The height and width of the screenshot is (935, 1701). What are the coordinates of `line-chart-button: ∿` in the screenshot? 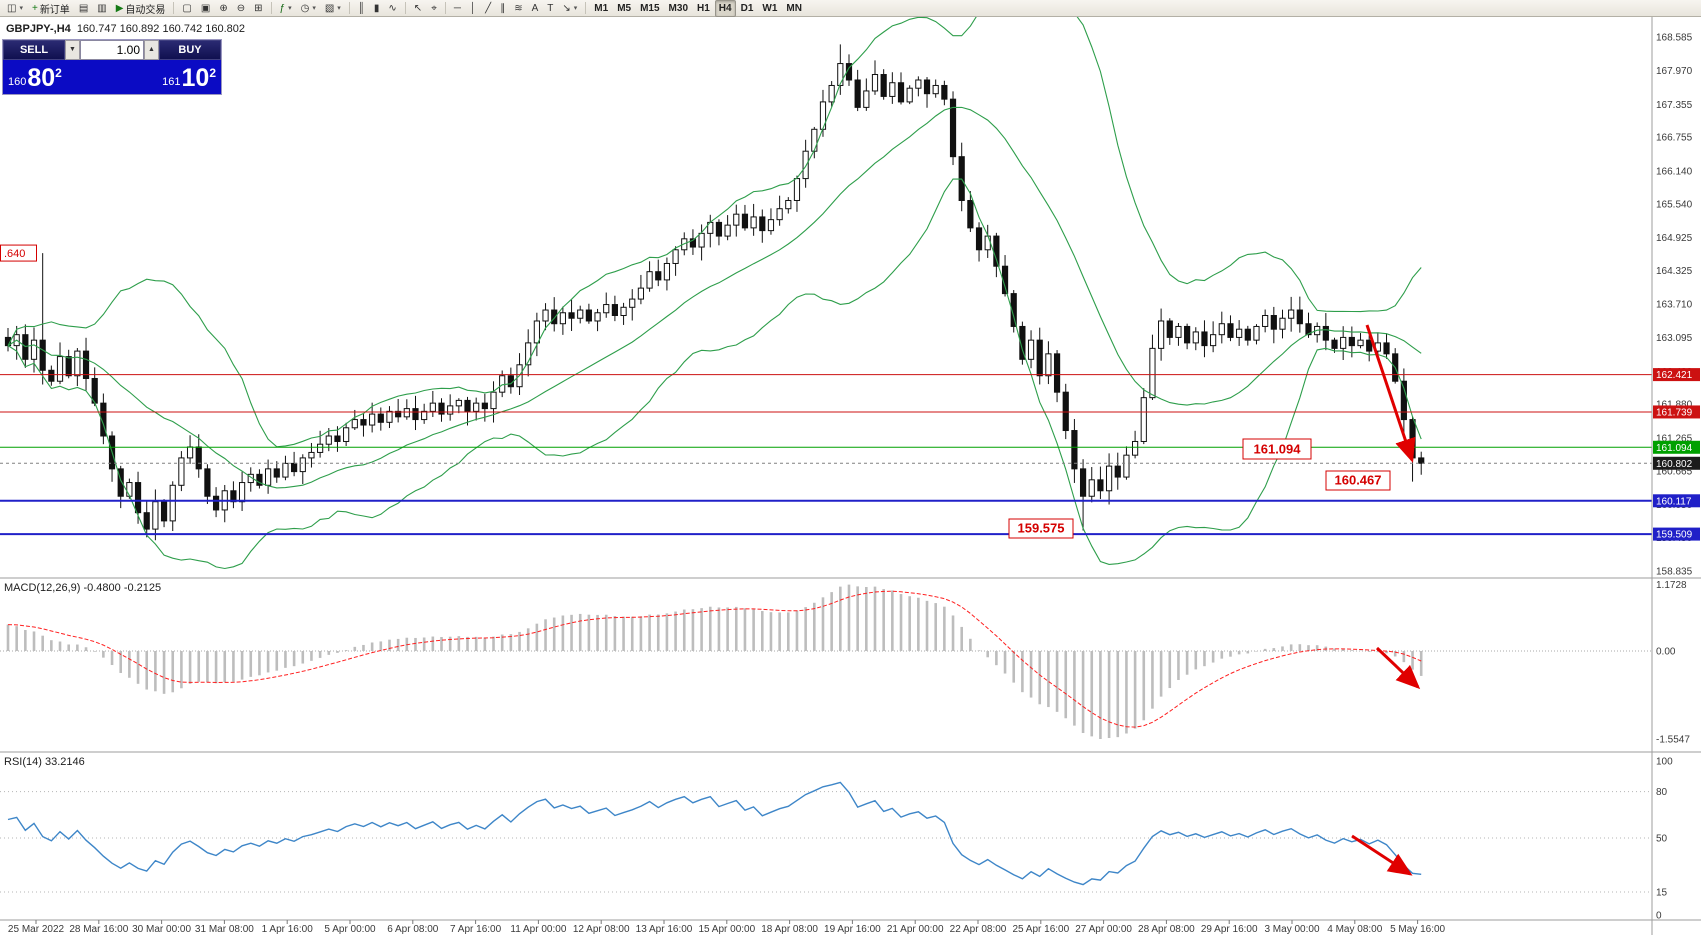 It's located at (392, 8).